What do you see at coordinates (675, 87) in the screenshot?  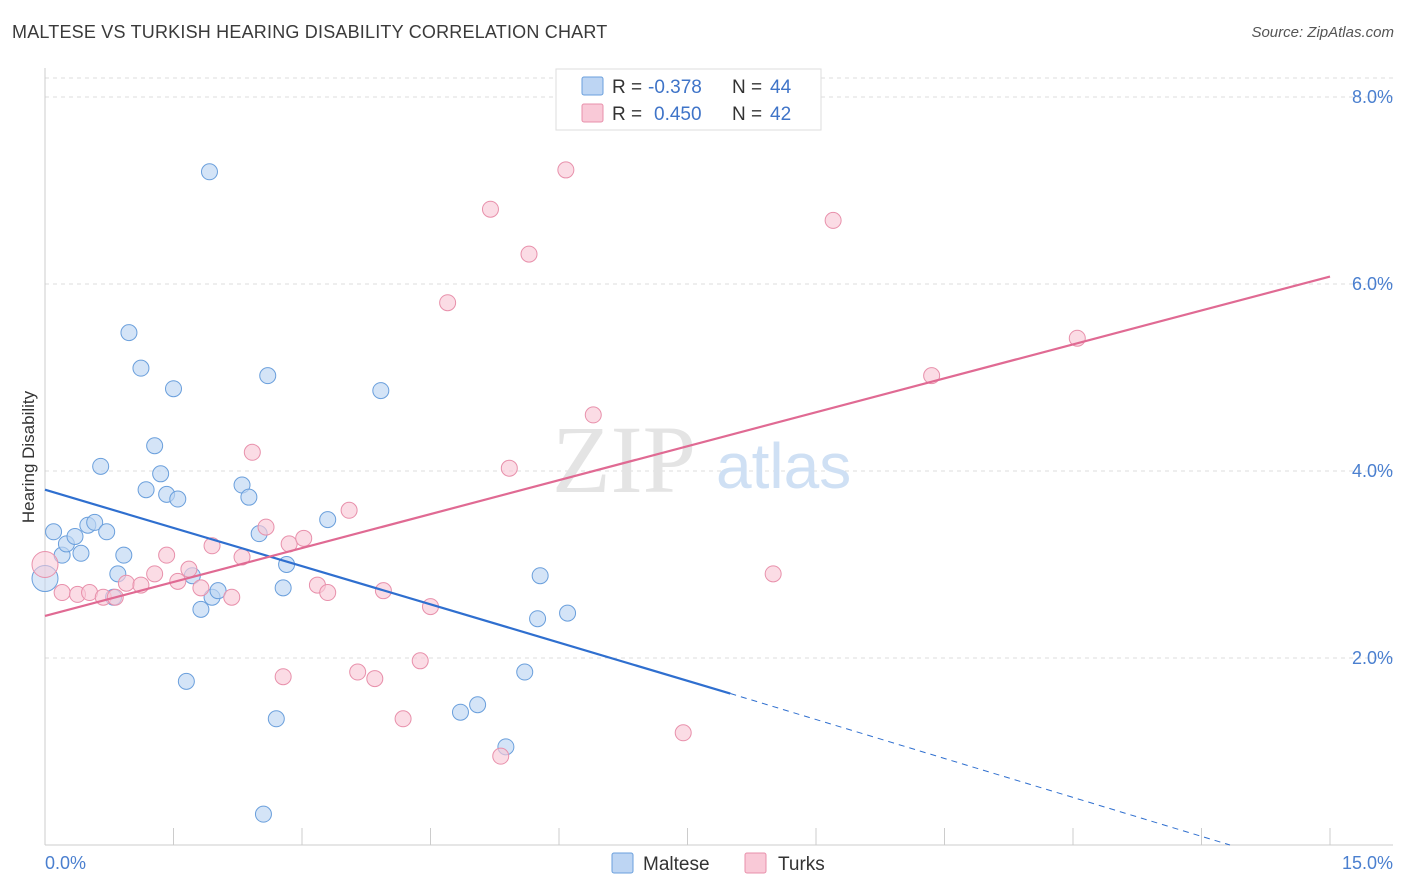 I see `legend-maltese-r-value: -0.378` at bounding box center [675, 87].